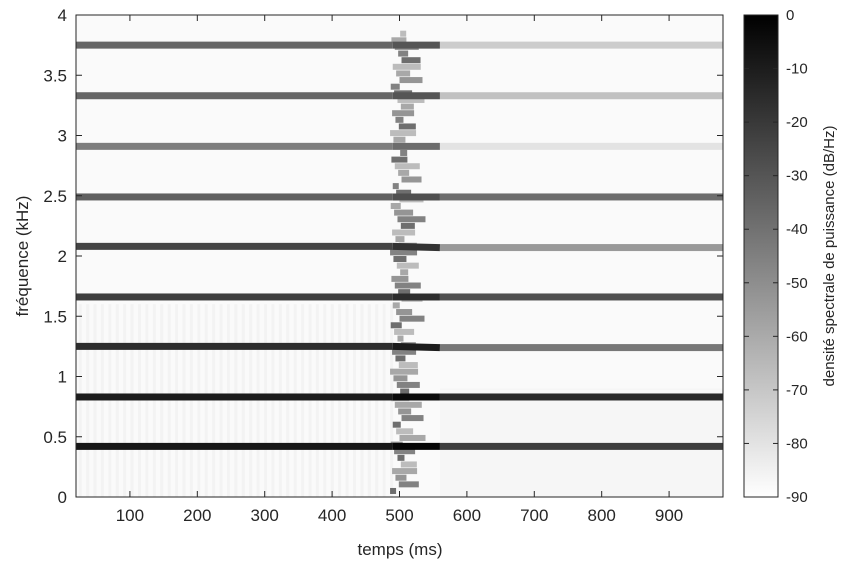 The width and height of the screenshot is (849, 565). I want to click on x-tick-label: 800, so click(602, 515).